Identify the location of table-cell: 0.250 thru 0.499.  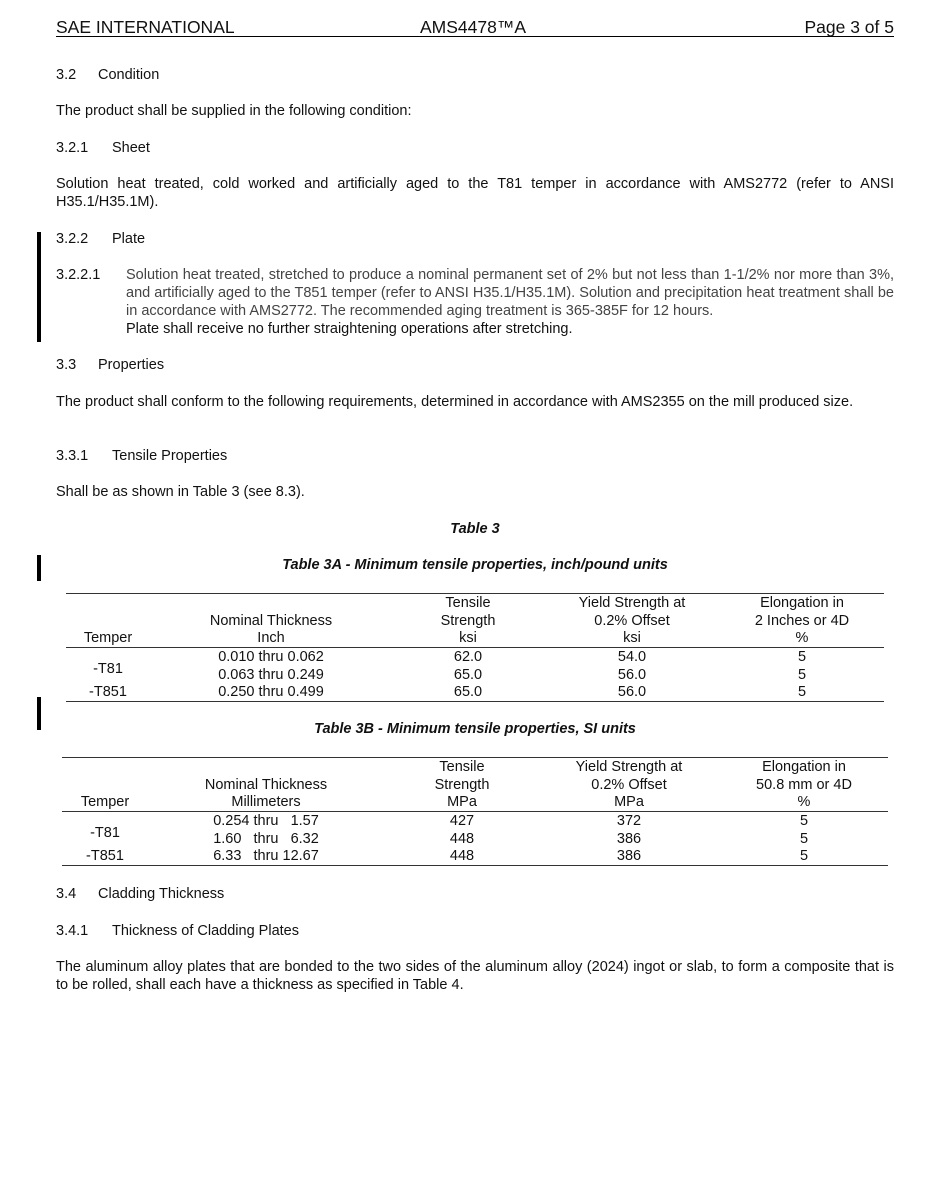
(271, 692).